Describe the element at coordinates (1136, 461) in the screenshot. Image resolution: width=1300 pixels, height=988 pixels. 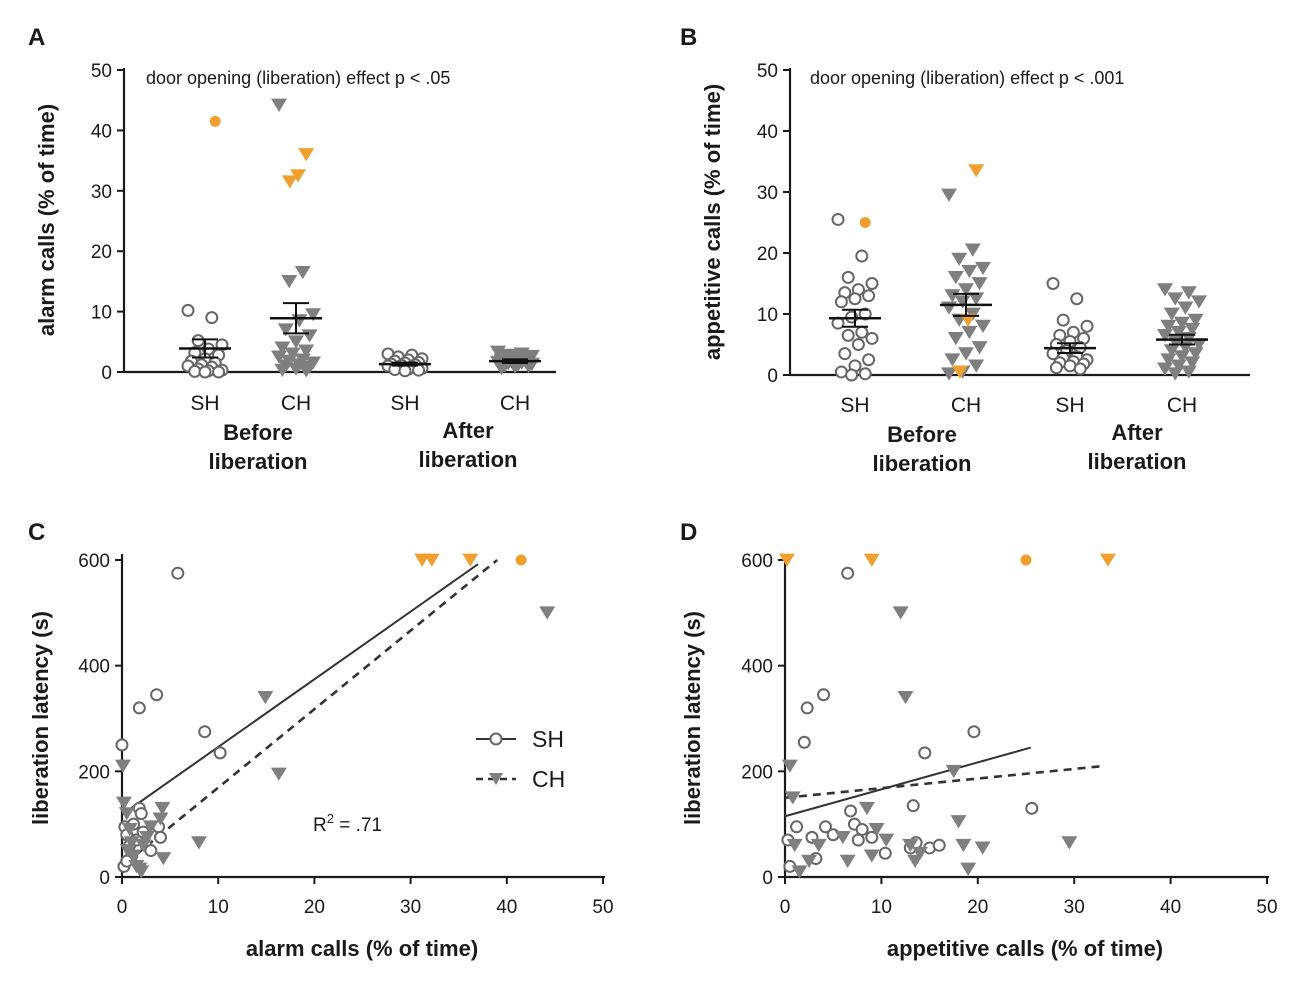
I see `panel-b-condition-after-line2: liberation` at that location.